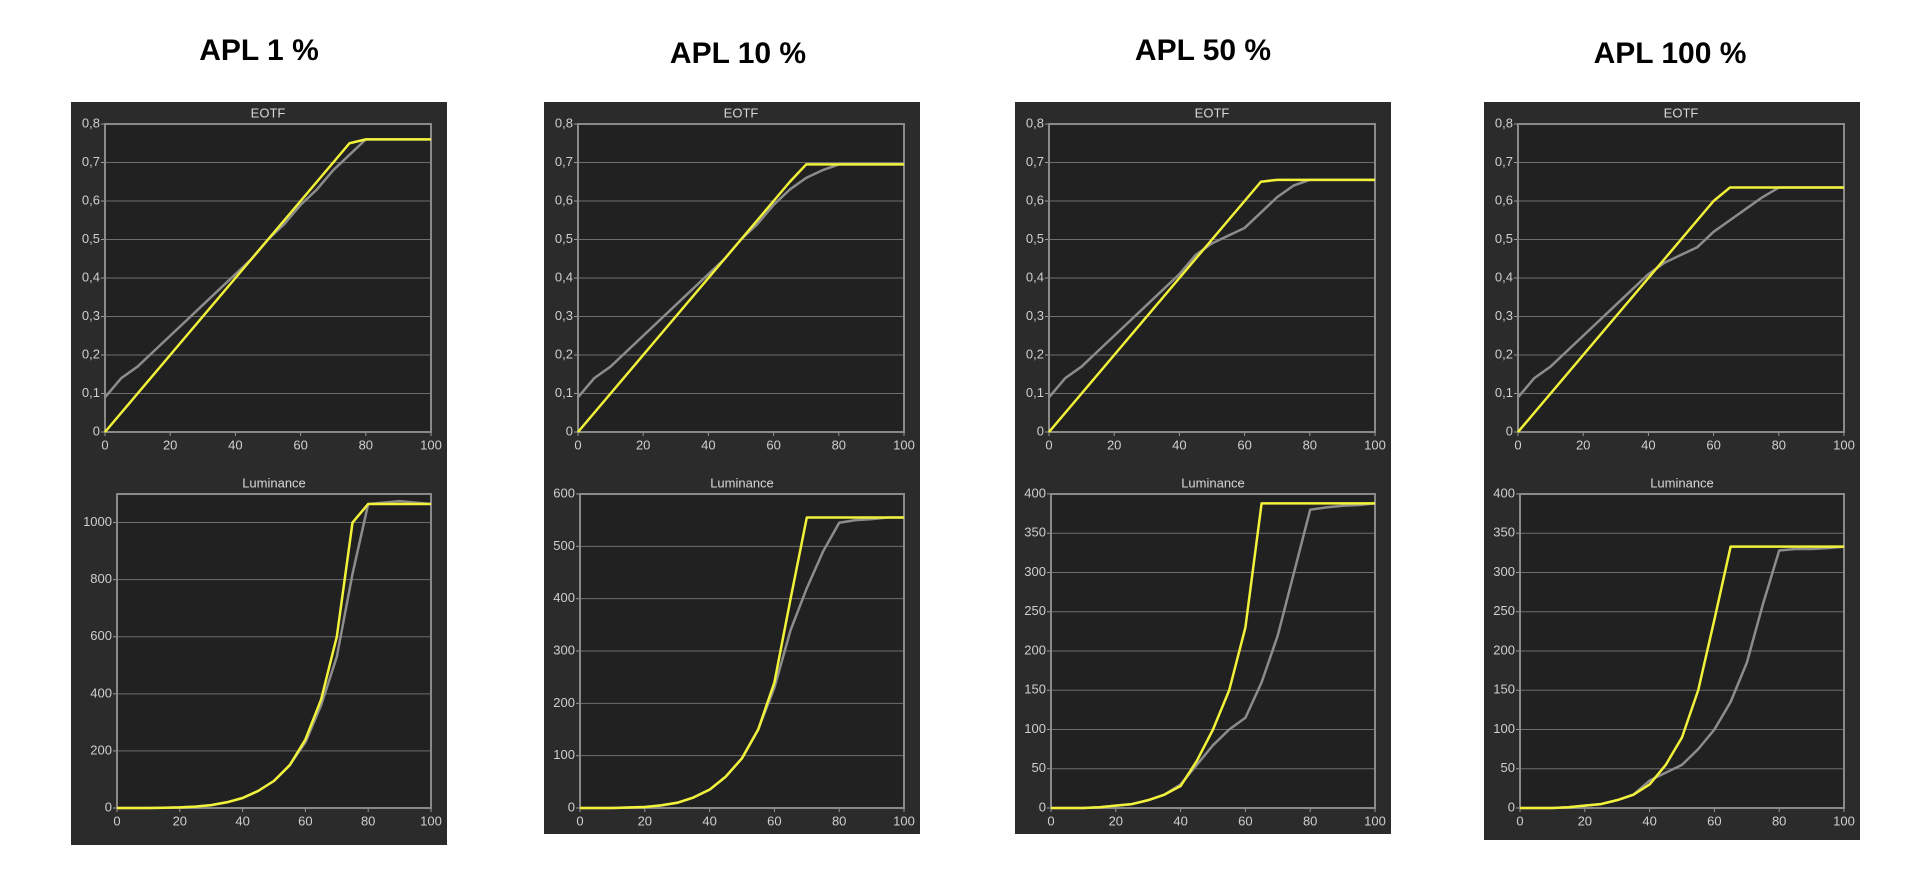 This screenshot has width=1920, height=872. I want to click on y-tick-label: 600, so click(564, 492).